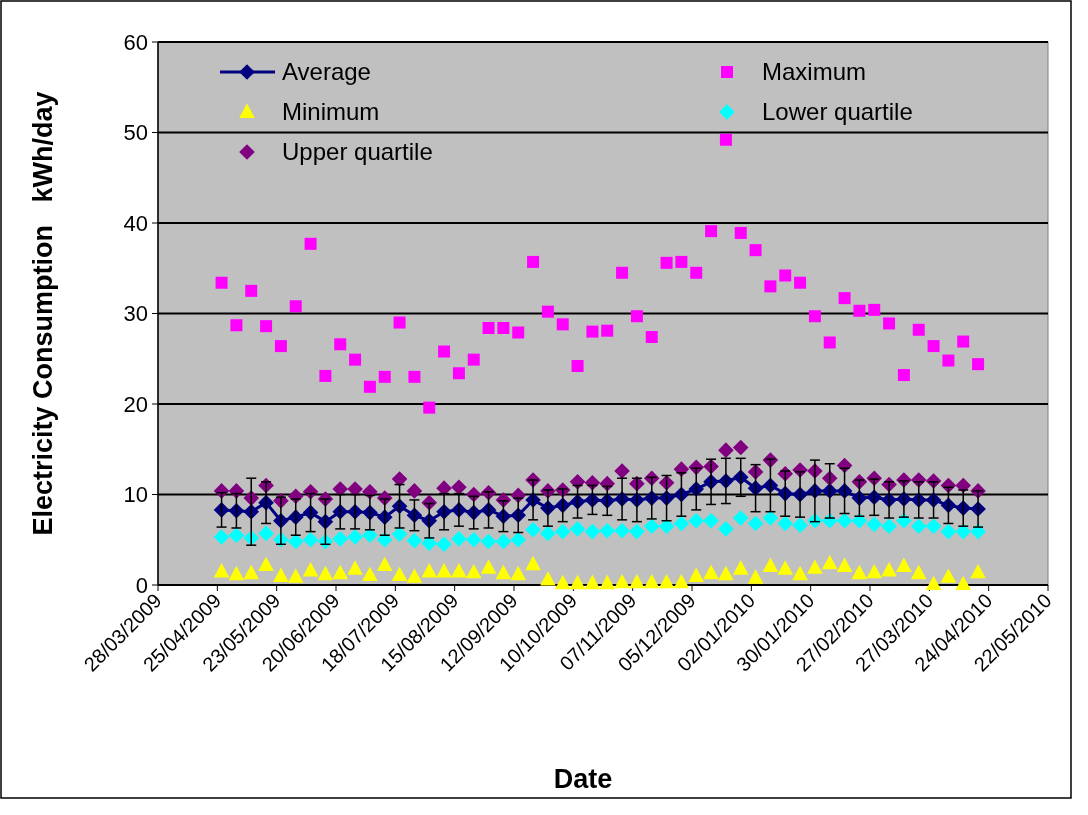  I want to click on y-tick-label: 20, so click(135, 404).